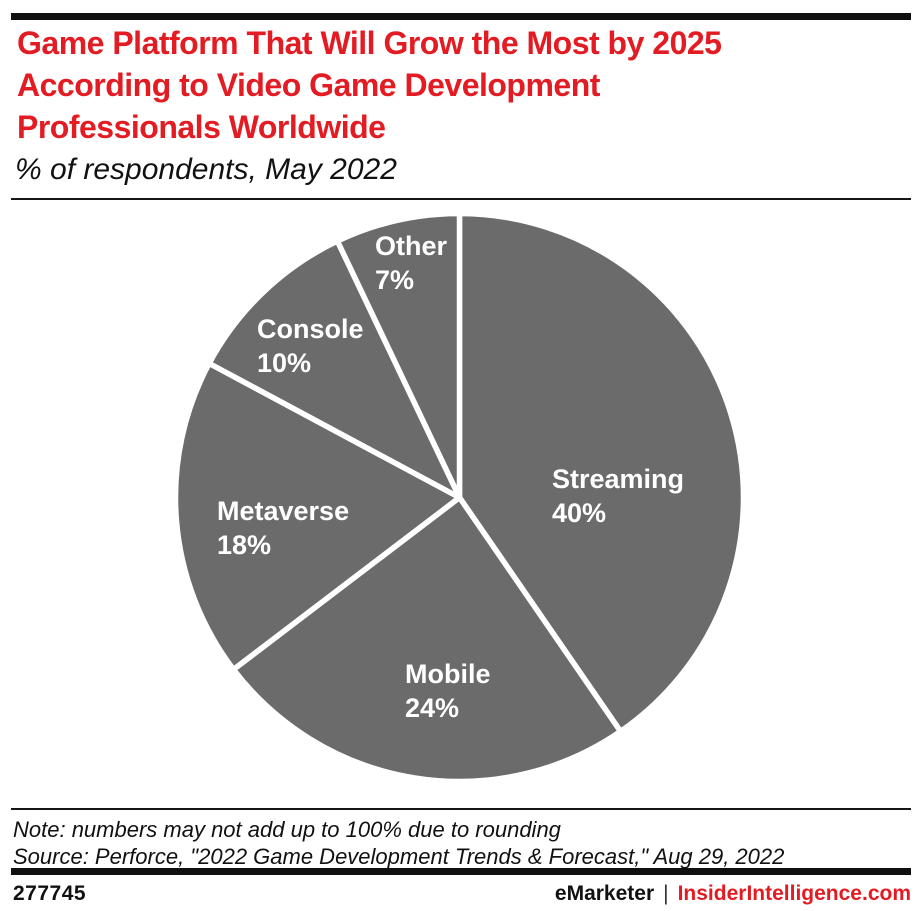 The width and height of the screenshot is (922, 911). What do you see at coordinates (432, 708) in the screenshot?
I see `slice-percent: 24%` at bounding box center [432, 708].